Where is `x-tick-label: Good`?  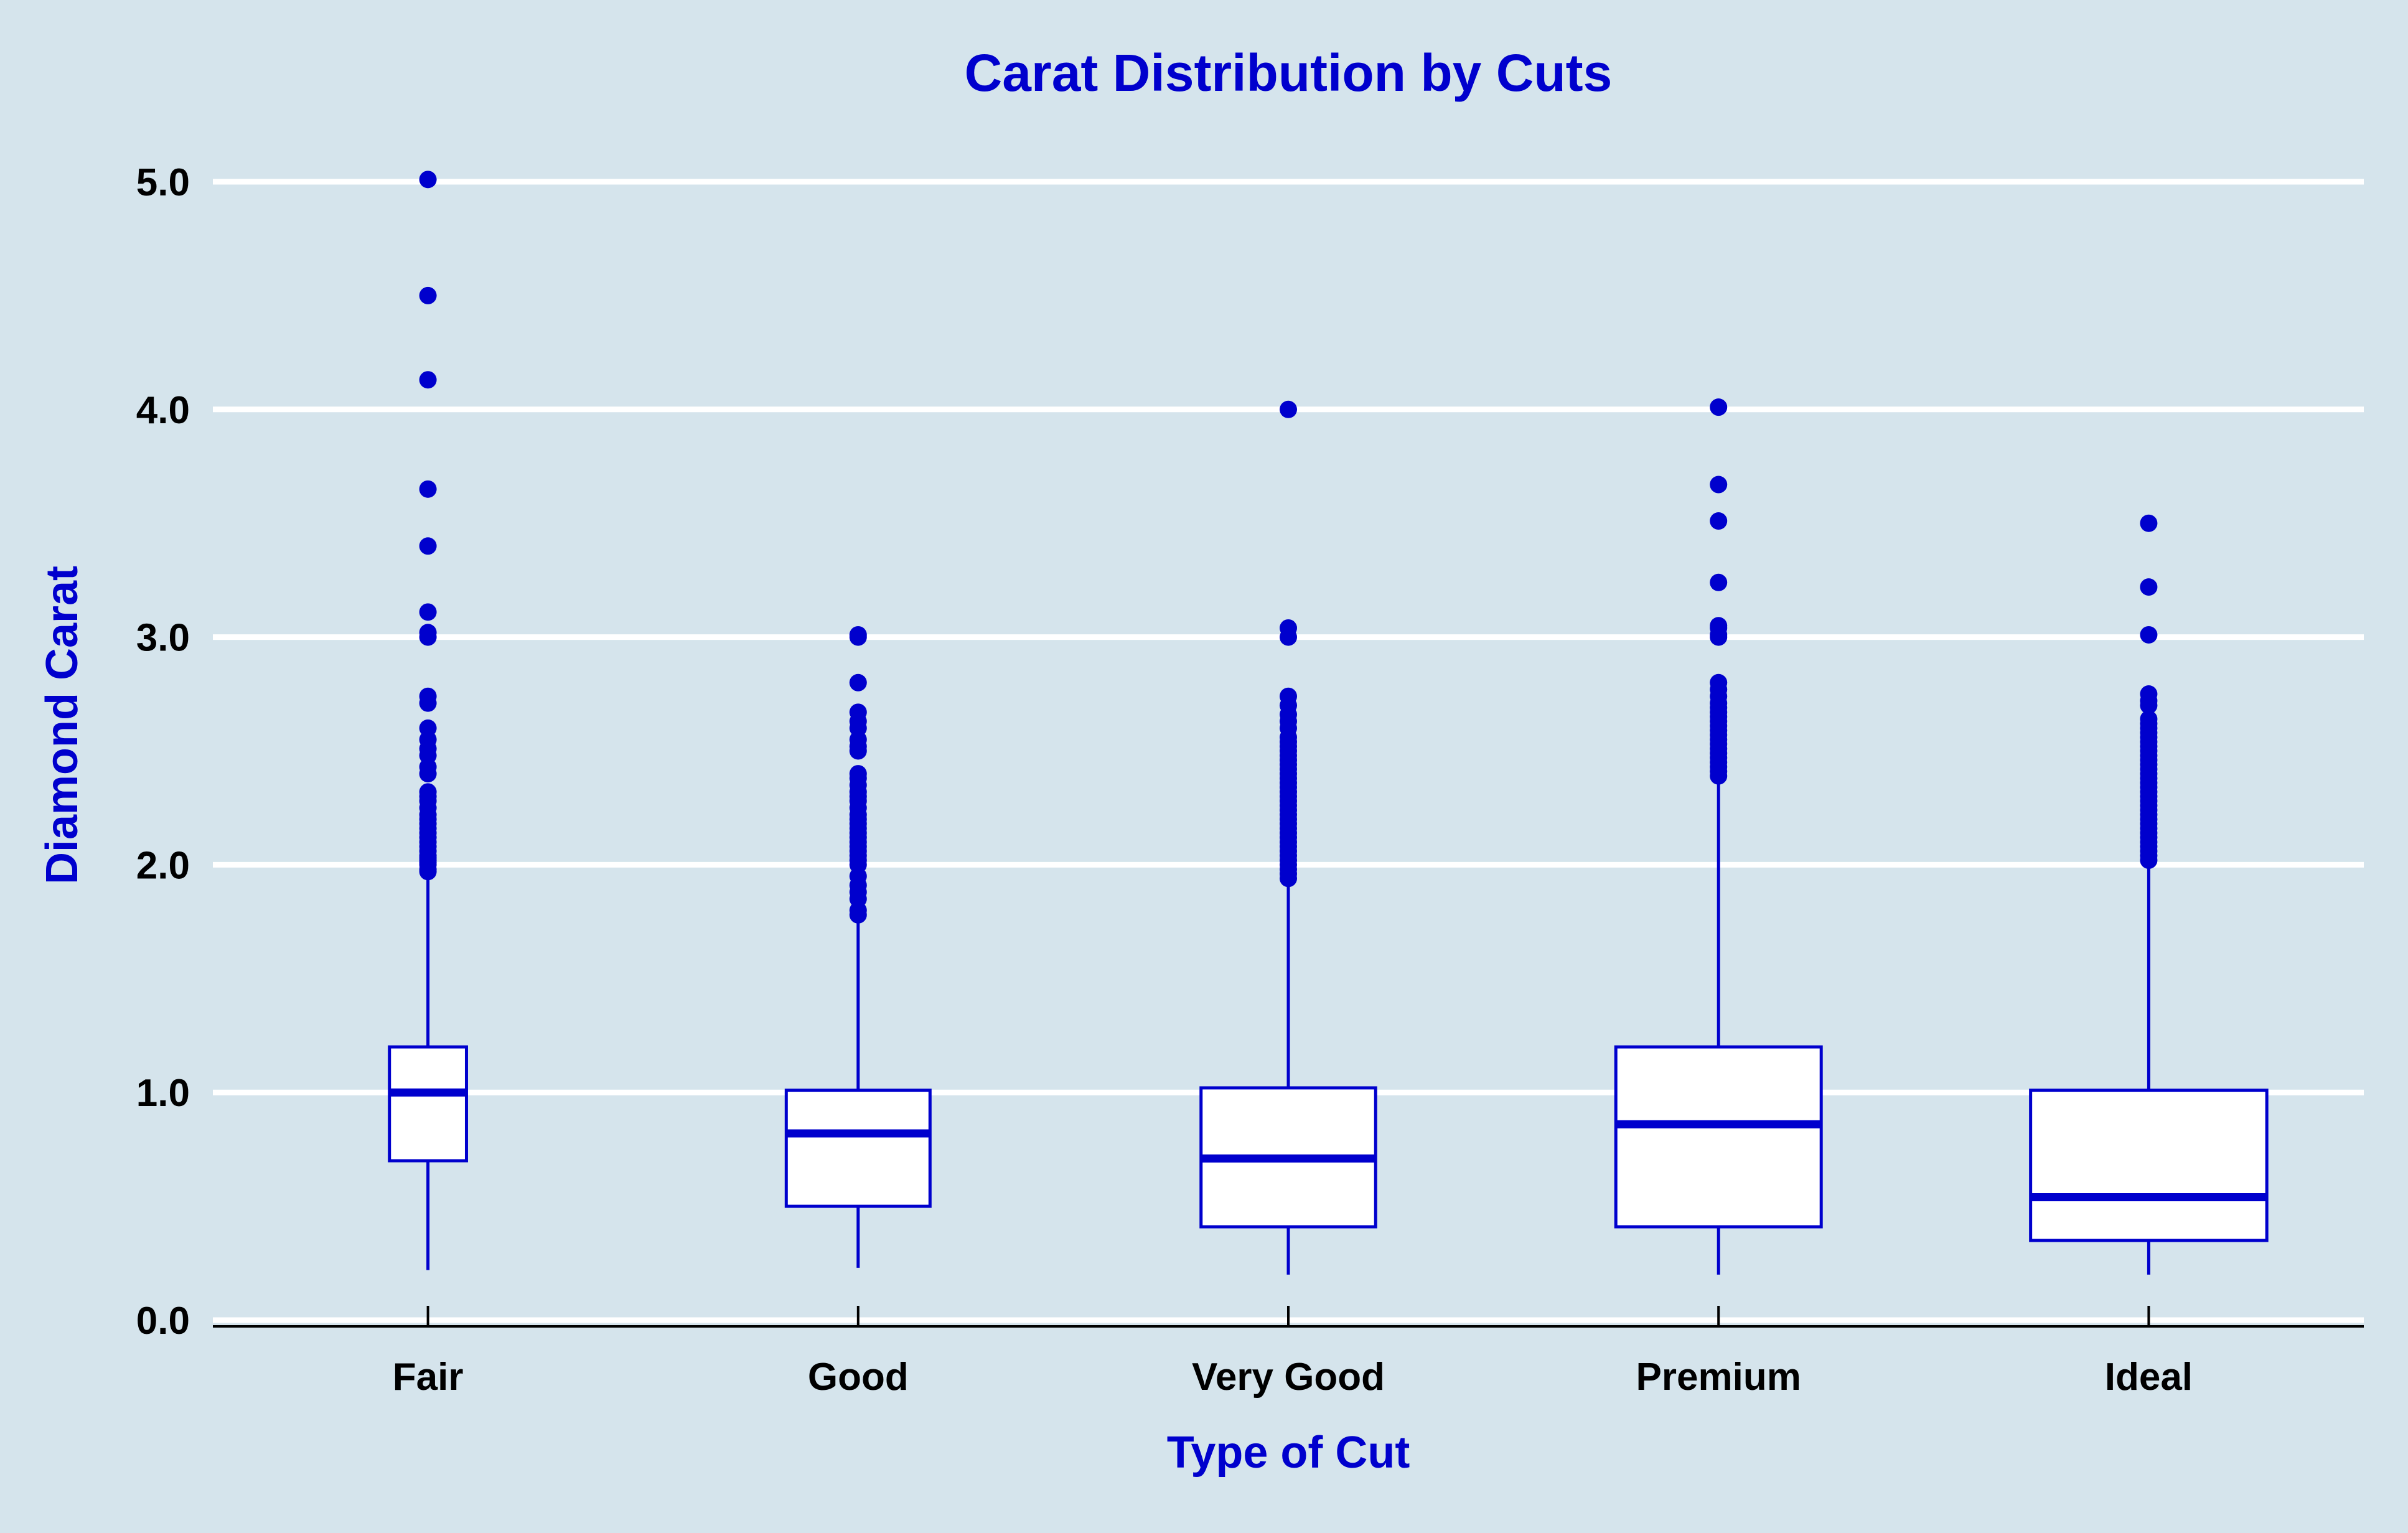 x-tick-label: Good is located at coordinates (859, 1378).